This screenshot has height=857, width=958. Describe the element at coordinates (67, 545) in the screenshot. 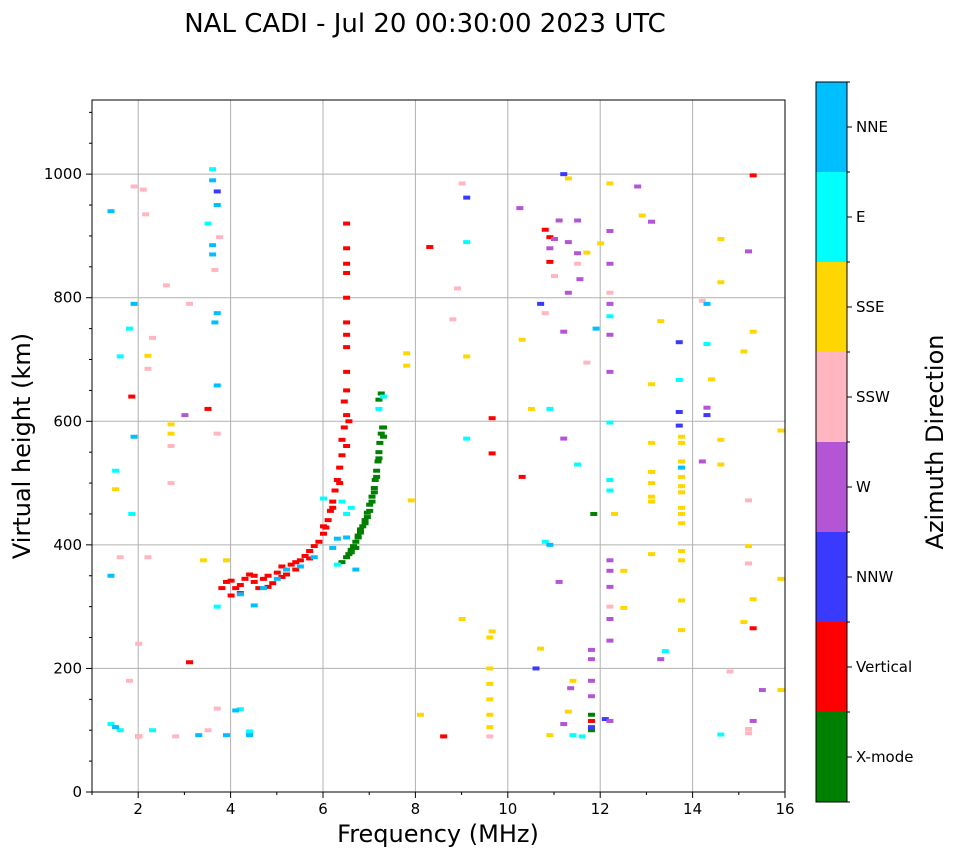

I see `y-tick-label: 400` at that location.